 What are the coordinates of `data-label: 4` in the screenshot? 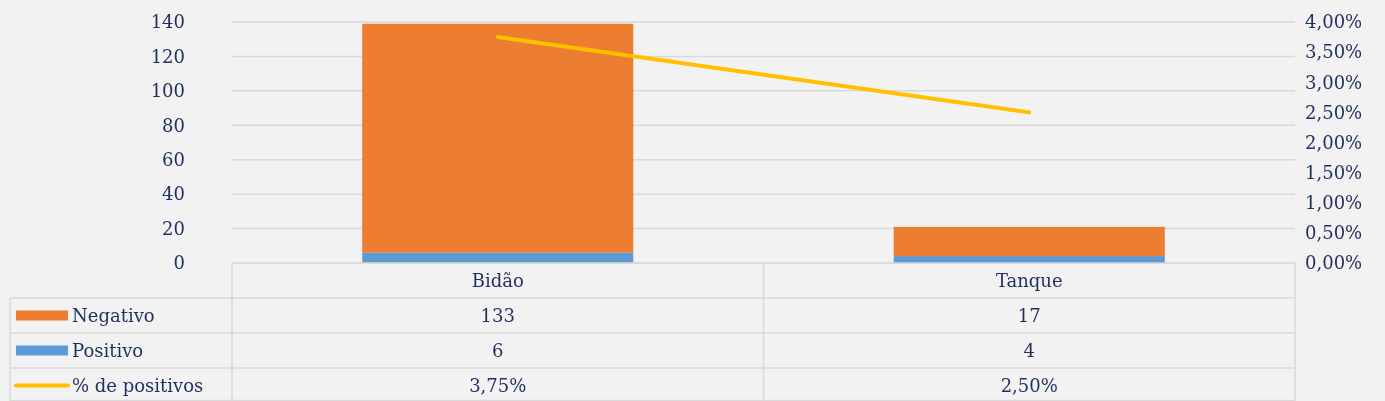 It's located at (1029, 350).